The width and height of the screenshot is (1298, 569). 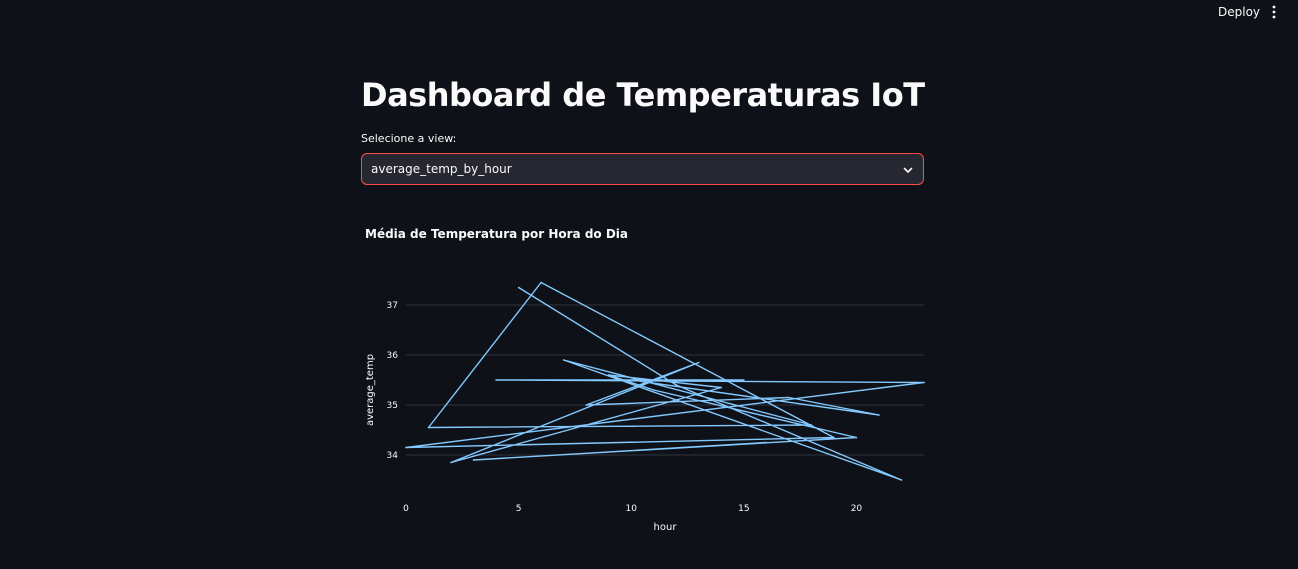 I want to click on y-tick-label: 35, so click(x=392, y=406).